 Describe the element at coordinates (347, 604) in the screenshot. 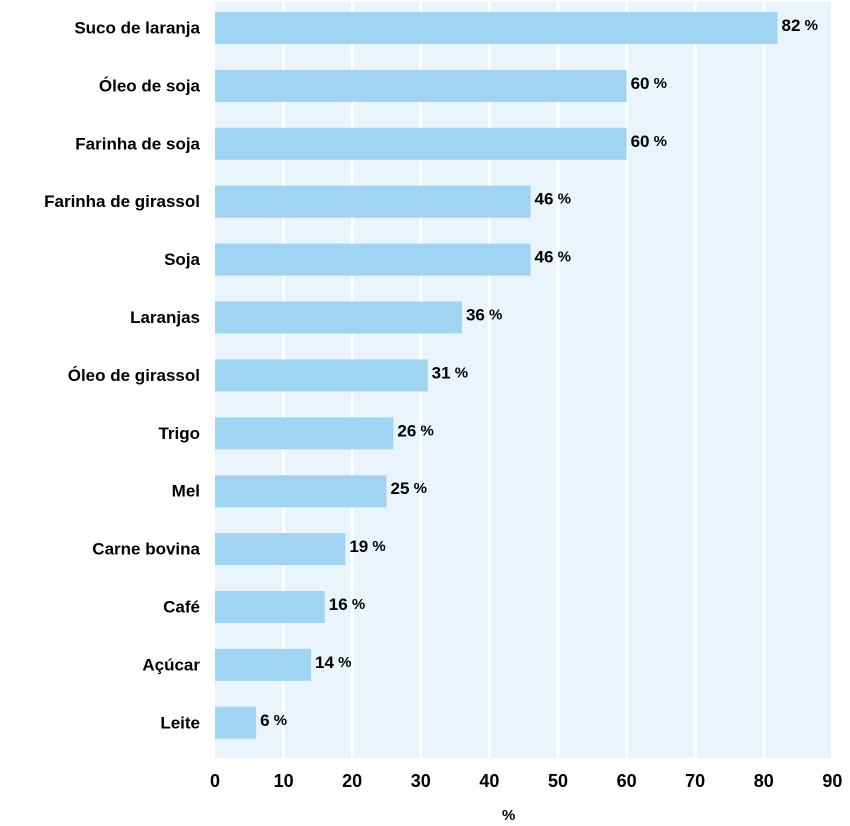

I see `value-label: 16 %` at that location.